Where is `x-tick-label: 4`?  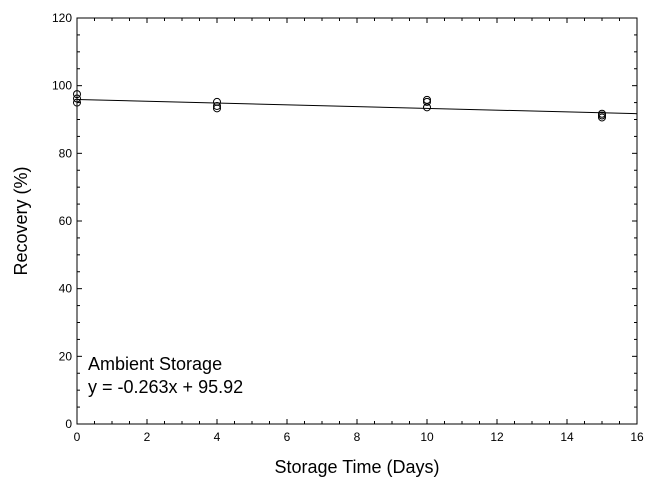
x-tick-label: 4 is located at coordinates (217, 437).